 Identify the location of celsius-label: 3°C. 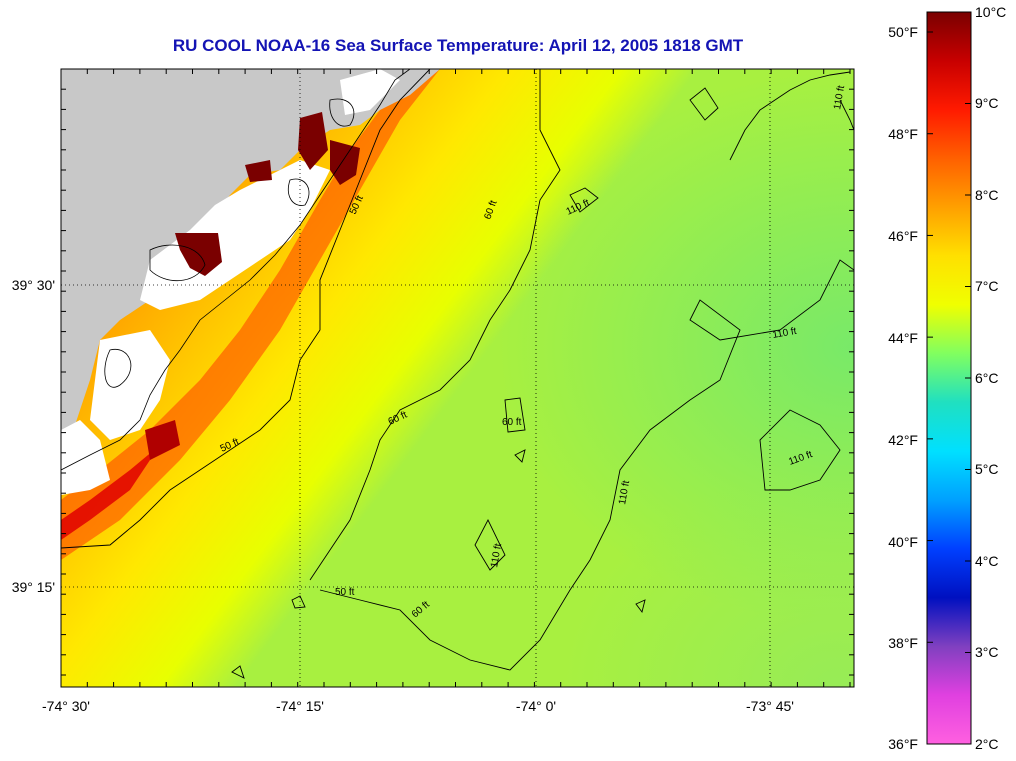
(987, 652).